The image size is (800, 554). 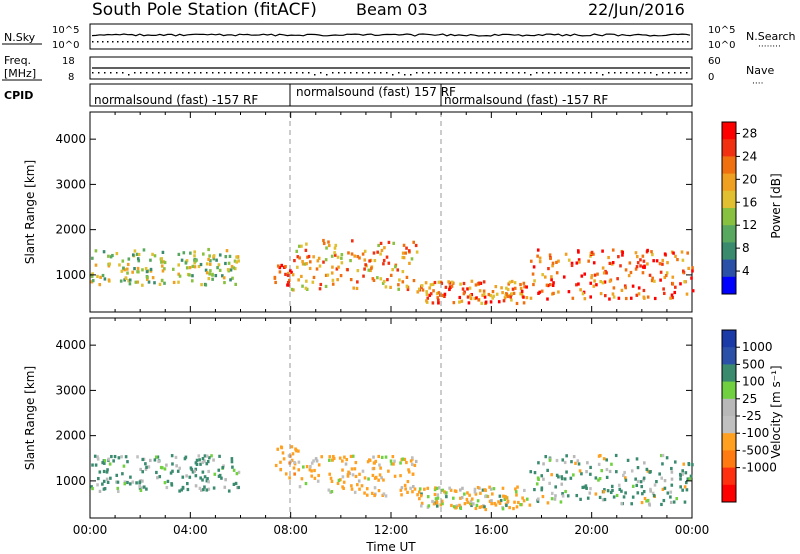 What do you see at coordinates (746, 248) in the screenshot?
I see `colorbar-tick-label: 8` at bounding box center [746, 248].